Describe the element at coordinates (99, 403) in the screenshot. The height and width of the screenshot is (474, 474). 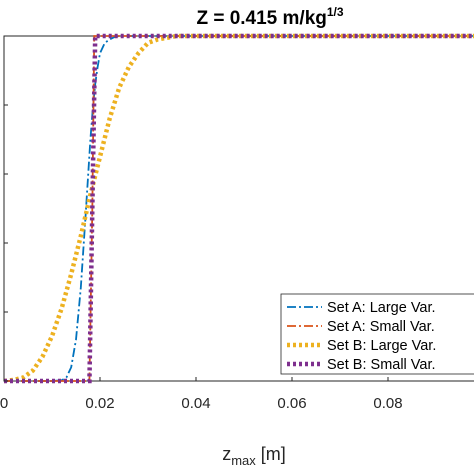
I see `x-tick-label: 0.02` at that location.